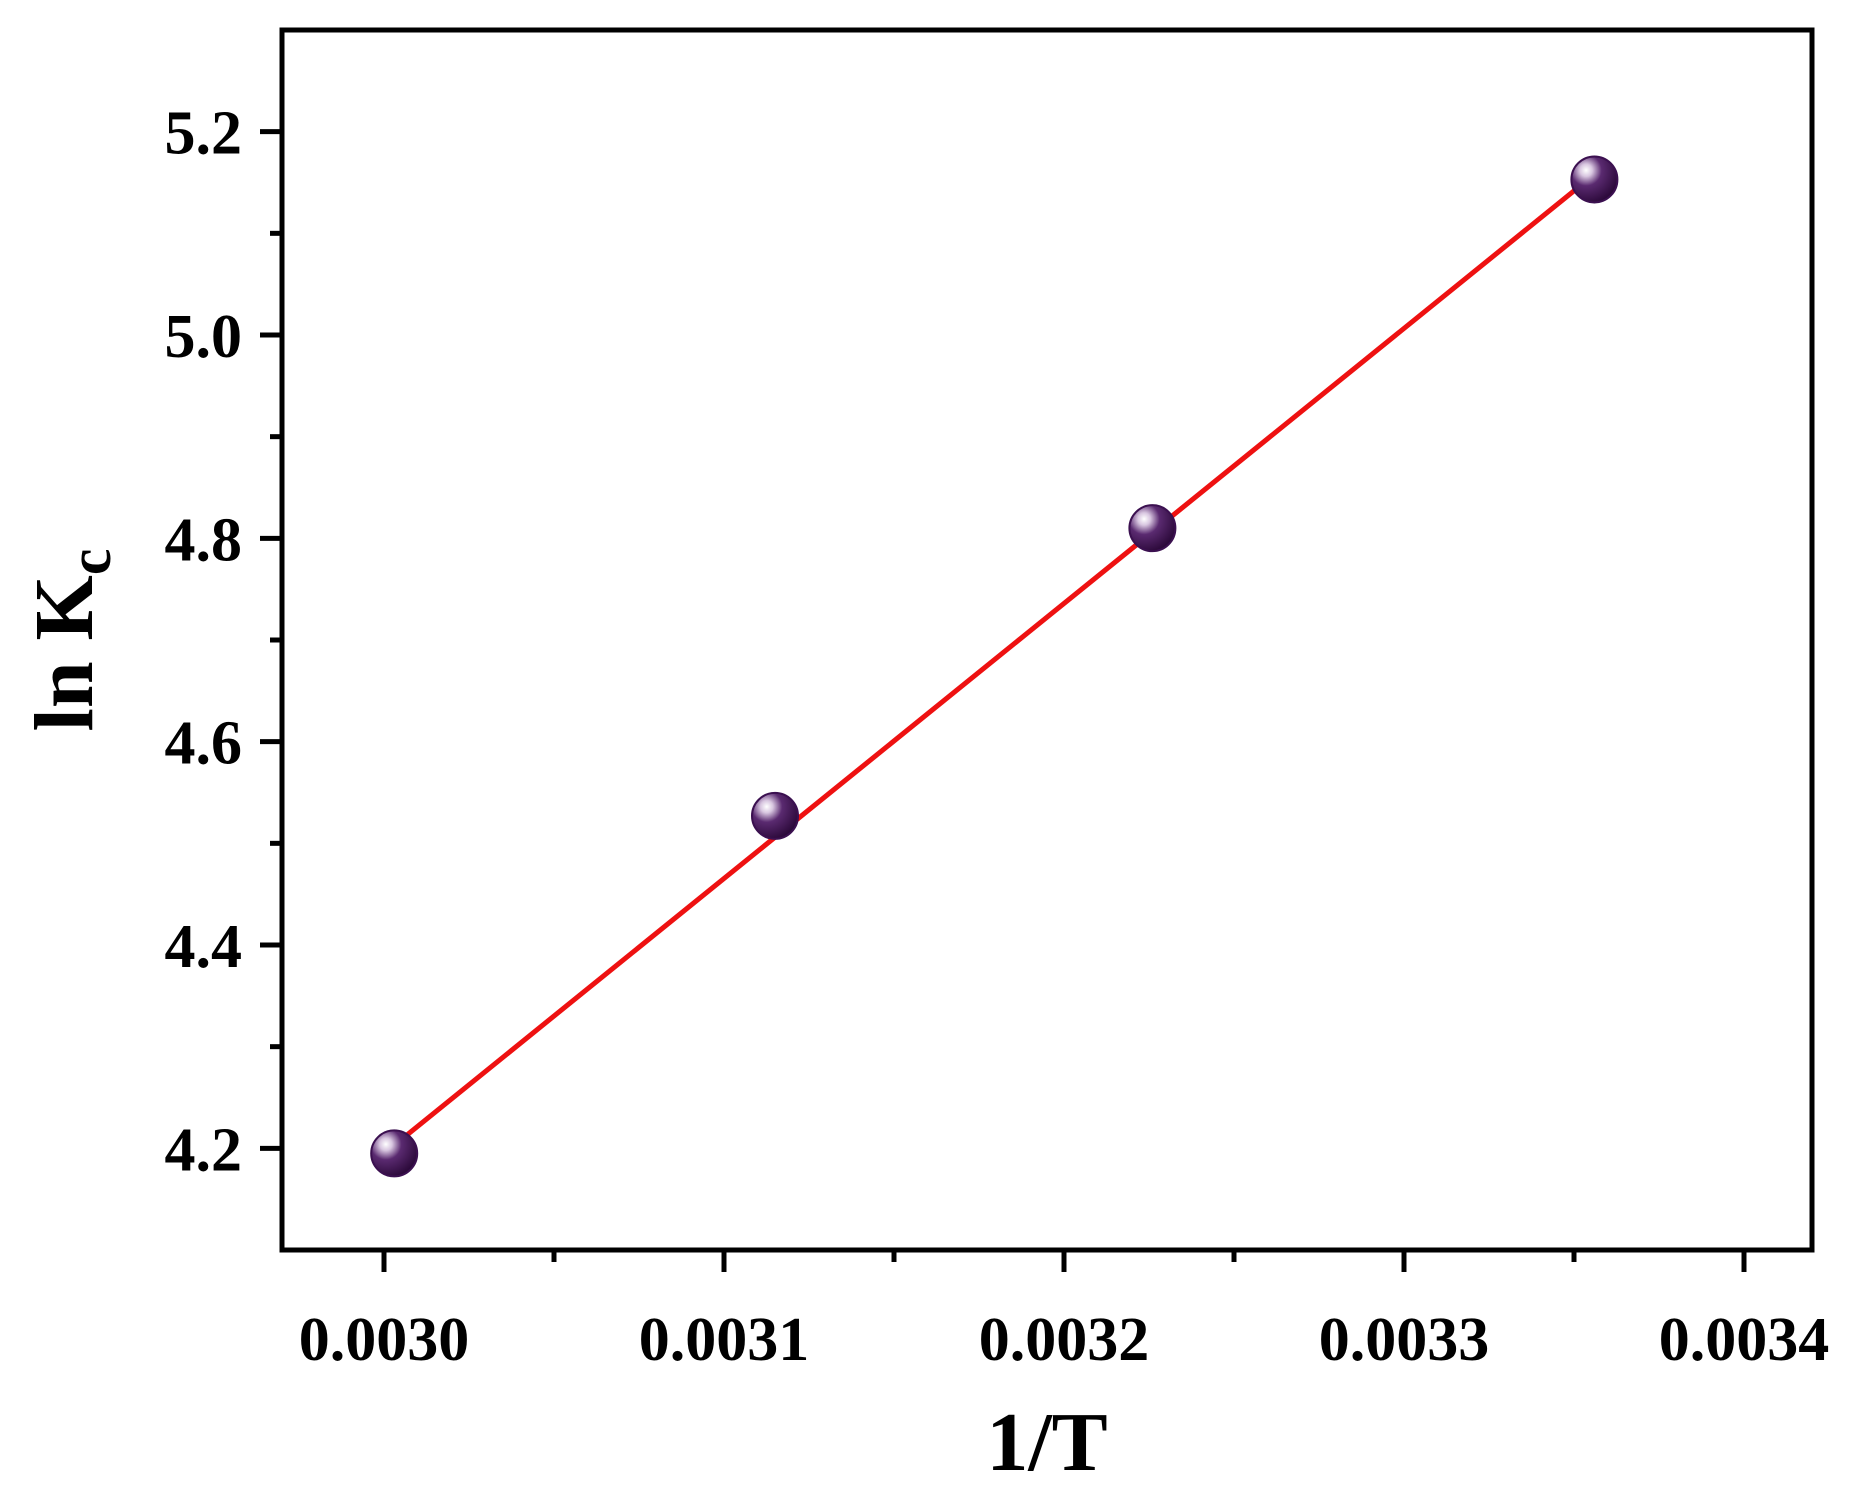  Describe the element at coordinates (204, 337) in the screenshot. I see `y-tick-label: 5.0` at that location.